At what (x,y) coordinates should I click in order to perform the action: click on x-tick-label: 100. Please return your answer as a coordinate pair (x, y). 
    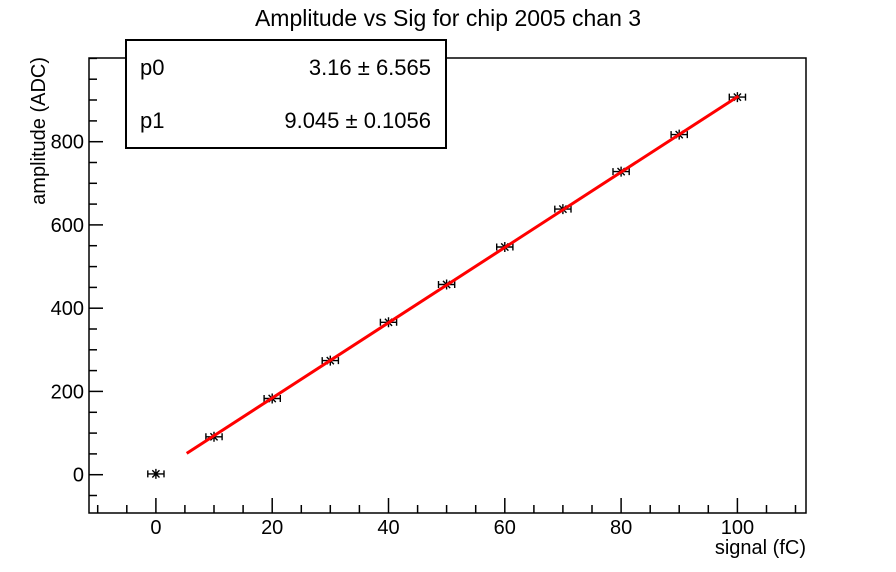
    Looking at the image, I should click on (737, 528).